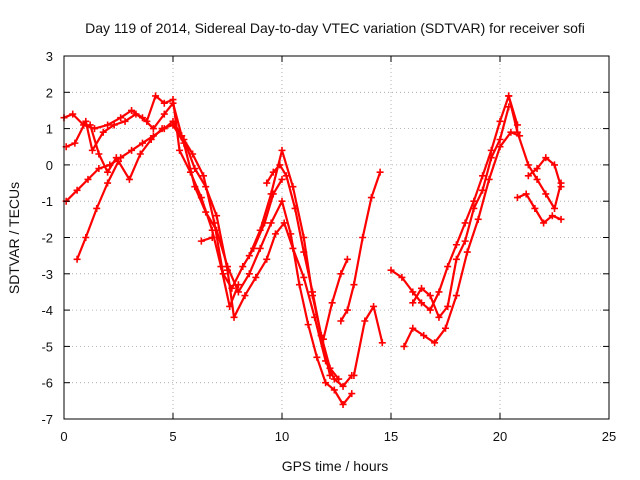 Image resolution: width=640 pixels, height=480 pixels. What do you see at coordinates (609, 436) in the screenshot?
I see `x-tick-label: 25` at bounding box center [609, 436].